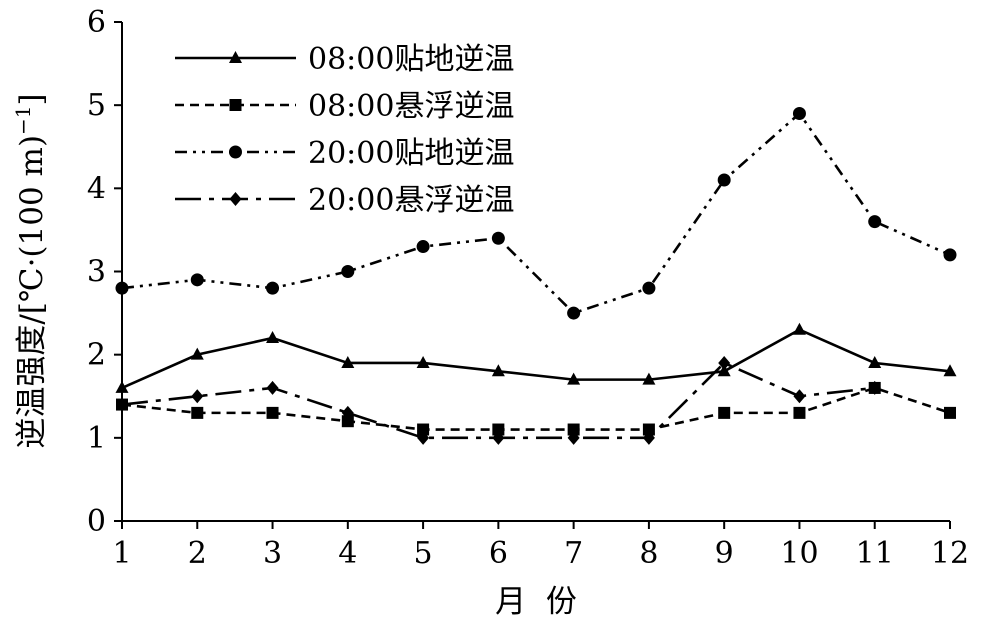  I want to click on x-tick-label: 7, so click(573, 553).